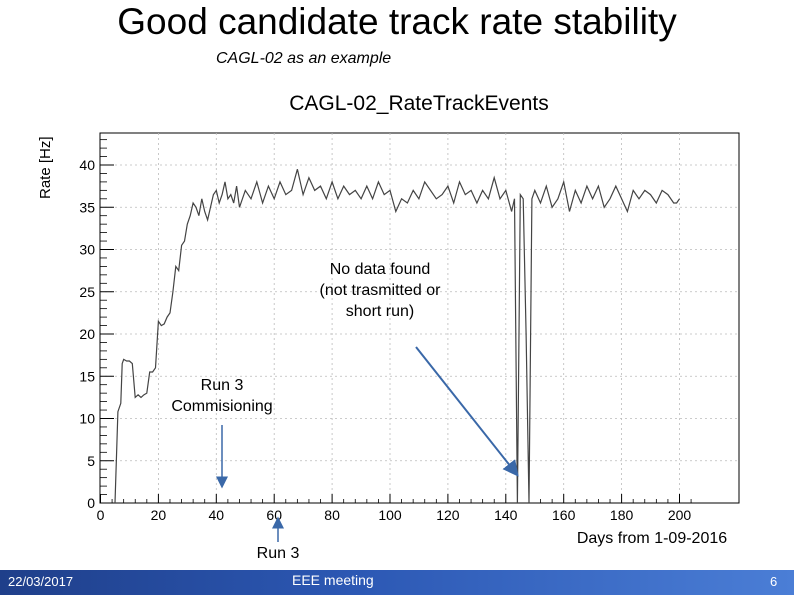 Image resolution: width=794 pixels, height=595 pixels. I want to click on no-data-arrow, so click(467, 411).